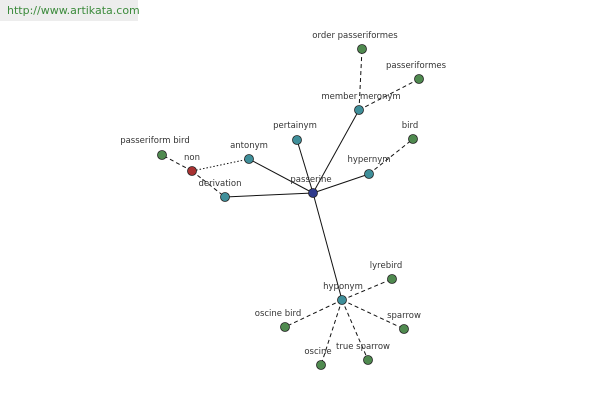 This screenshot has width=600, height=400. I want to click on node-label: lyrebird, so click(386, 266).